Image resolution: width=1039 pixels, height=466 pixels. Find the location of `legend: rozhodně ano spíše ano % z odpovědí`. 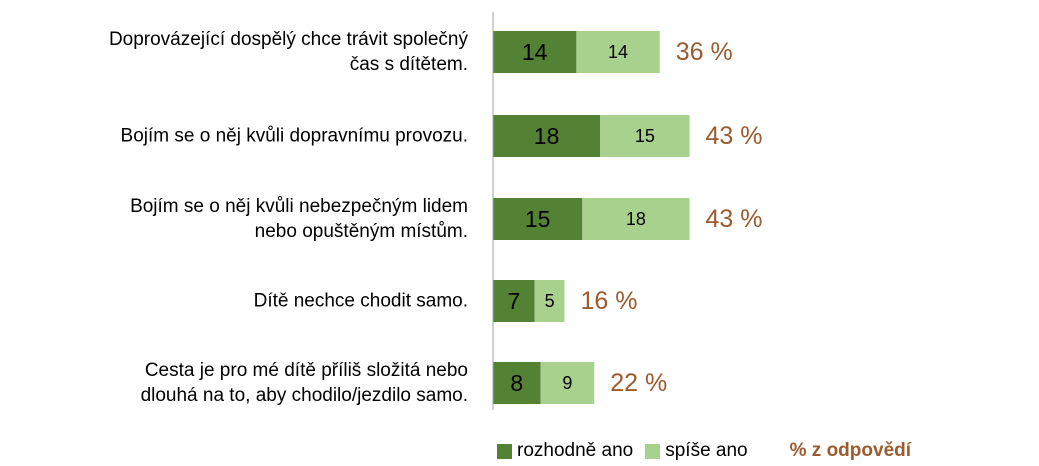

legend: rozhodně ano spíše ano % z odpovědí is located at coordinates (704, 451).